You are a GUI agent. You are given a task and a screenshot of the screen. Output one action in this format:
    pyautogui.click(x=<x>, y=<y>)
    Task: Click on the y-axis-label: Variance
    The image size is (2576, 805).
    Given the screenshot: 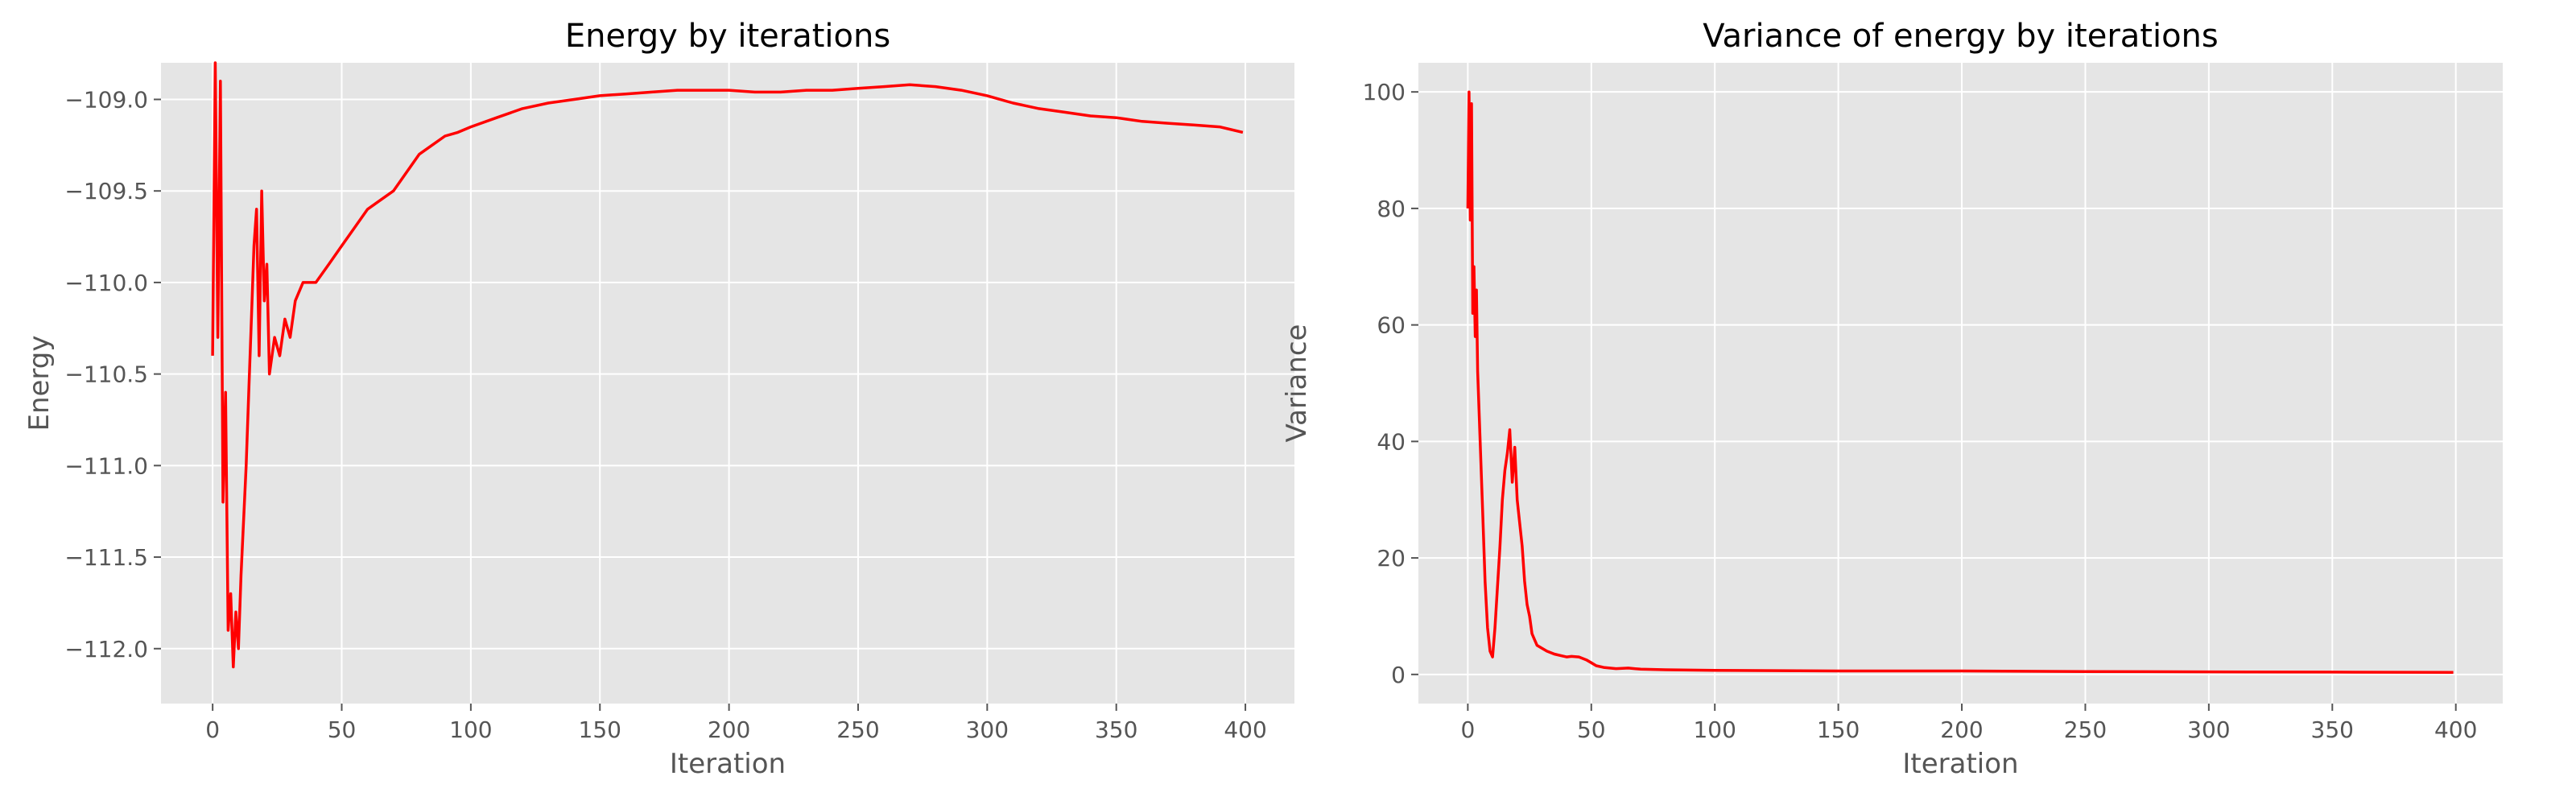 What is the action you would take?
    pyautogui.click(x=1297, y=383)
    